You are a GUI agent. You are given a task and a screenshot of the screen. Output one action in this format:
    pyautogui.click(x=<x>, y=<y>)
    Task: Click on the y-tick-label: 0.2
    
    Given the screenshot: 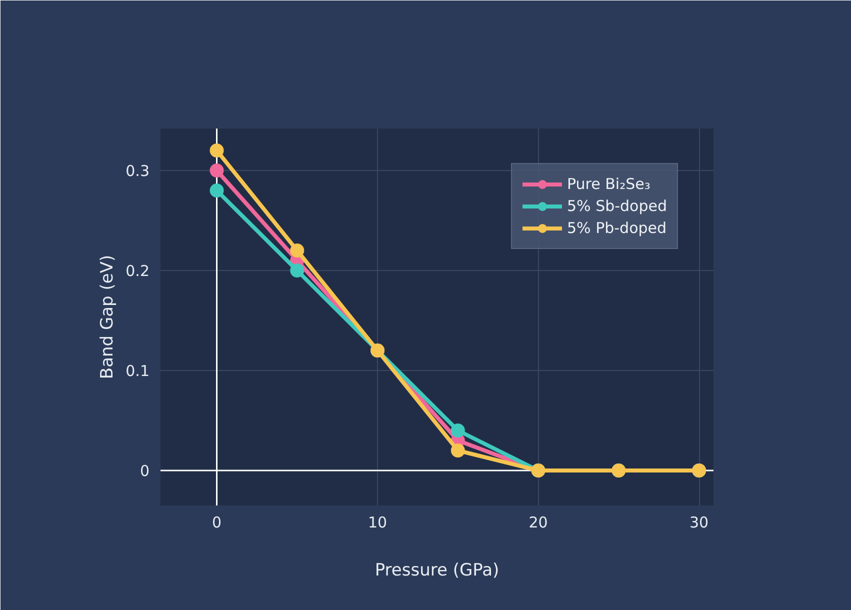 What is the action you would take?
    pyautogui.click(x=138, y=271)
    